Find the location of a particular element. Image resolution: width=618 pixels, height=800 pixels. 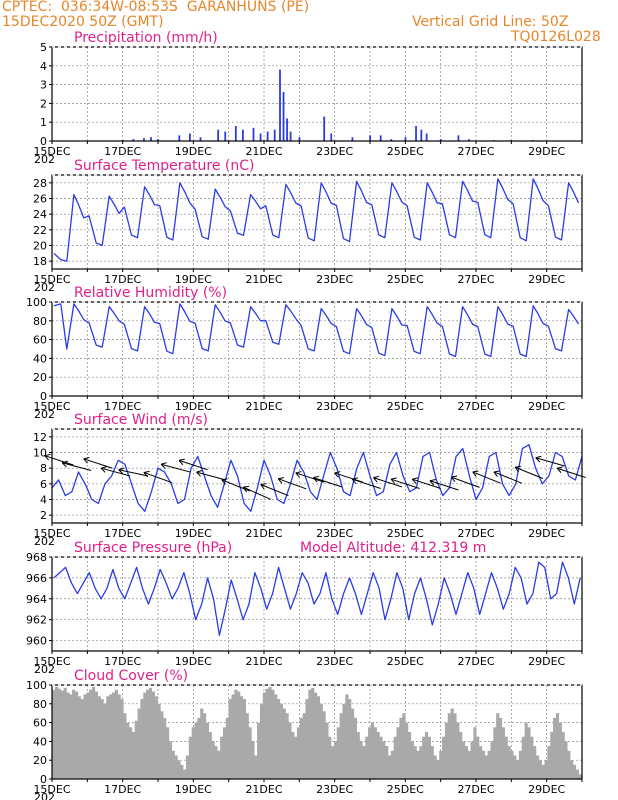

y-tick-label: 20 is located at coordinates (40, 760).